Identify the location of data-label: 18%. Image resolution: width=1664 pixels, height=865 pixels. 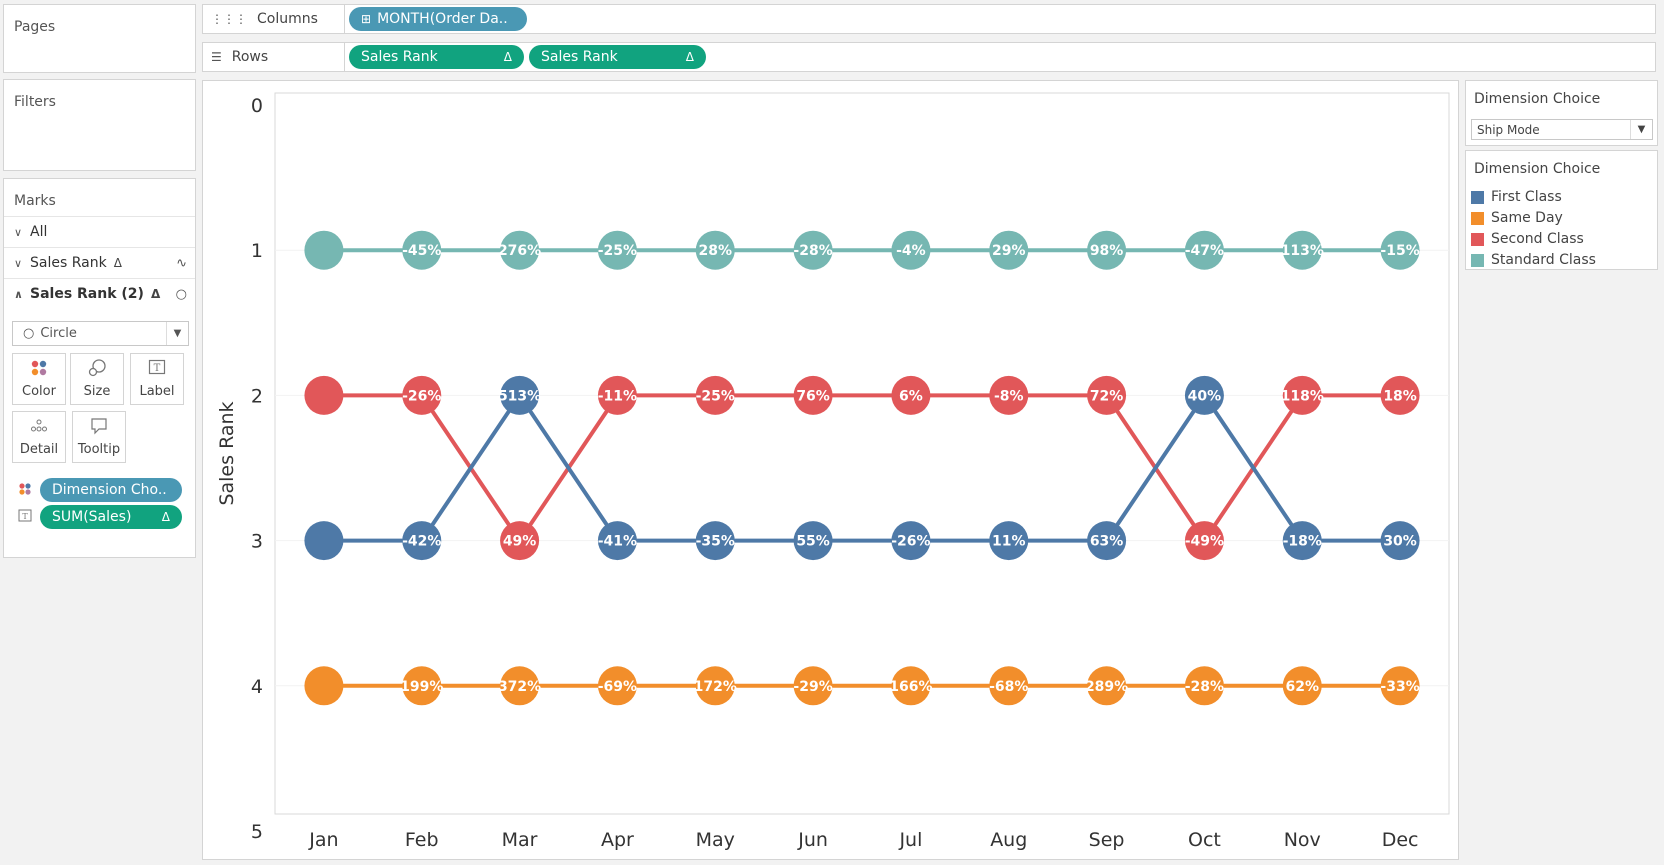
(1400, 396).